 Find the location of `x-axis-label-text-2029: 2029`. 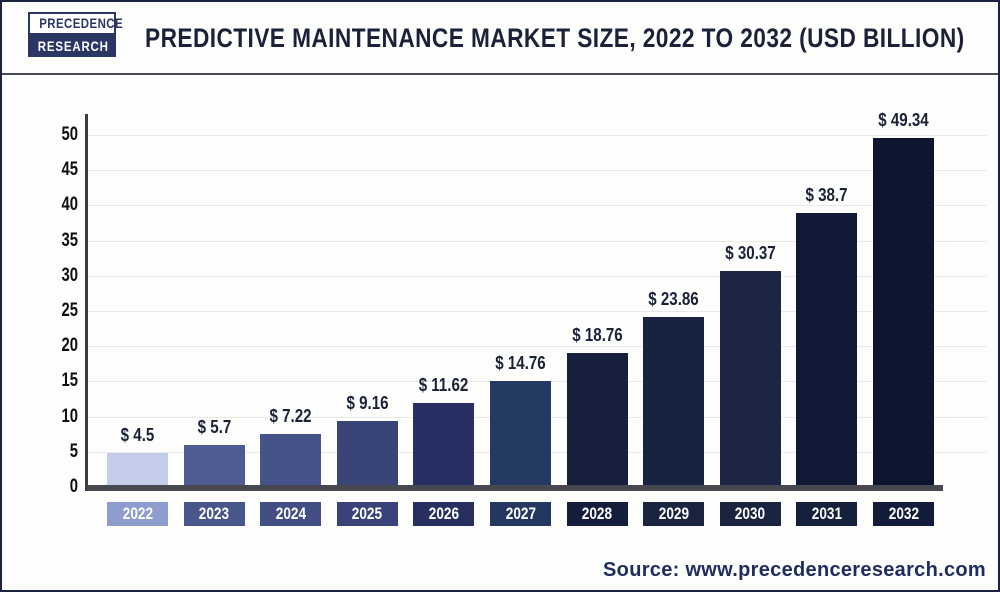

x-axis-label-text-2029: 2029 is located at coordinates (673, 513).